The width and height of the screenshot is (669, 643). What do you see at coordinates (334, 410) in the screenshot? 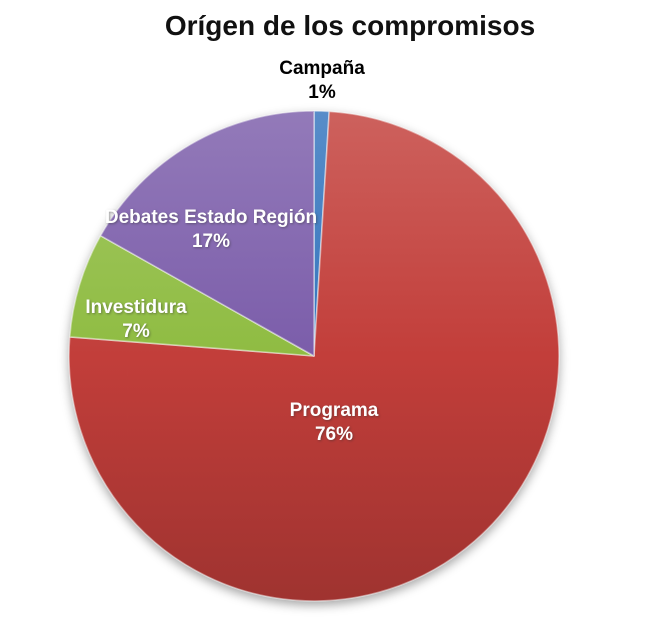
I see `pie-label-programa-name: Programa` at bounding box center [334, 410].